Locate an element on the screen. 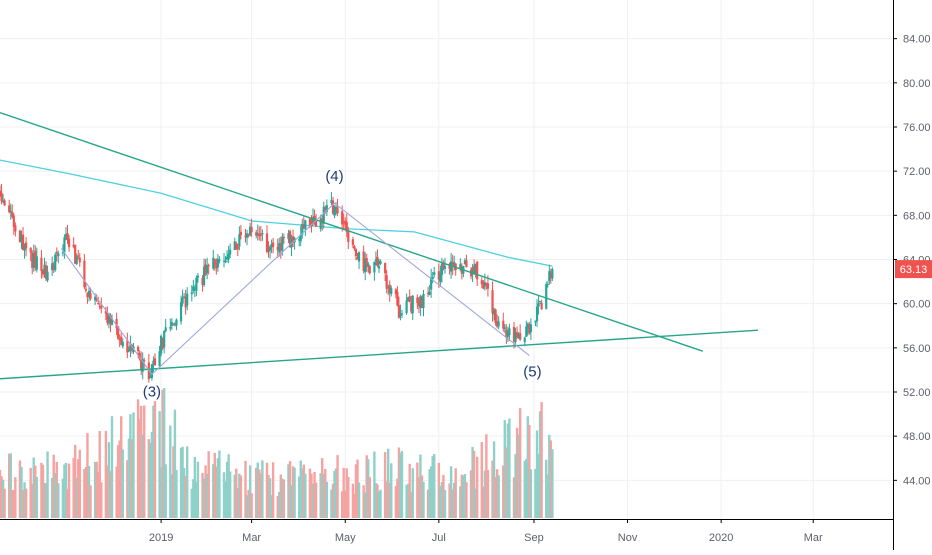 This screenshot has width=932, height=555. price-tick-label: 48.00 is located at coordinates (917, 437).